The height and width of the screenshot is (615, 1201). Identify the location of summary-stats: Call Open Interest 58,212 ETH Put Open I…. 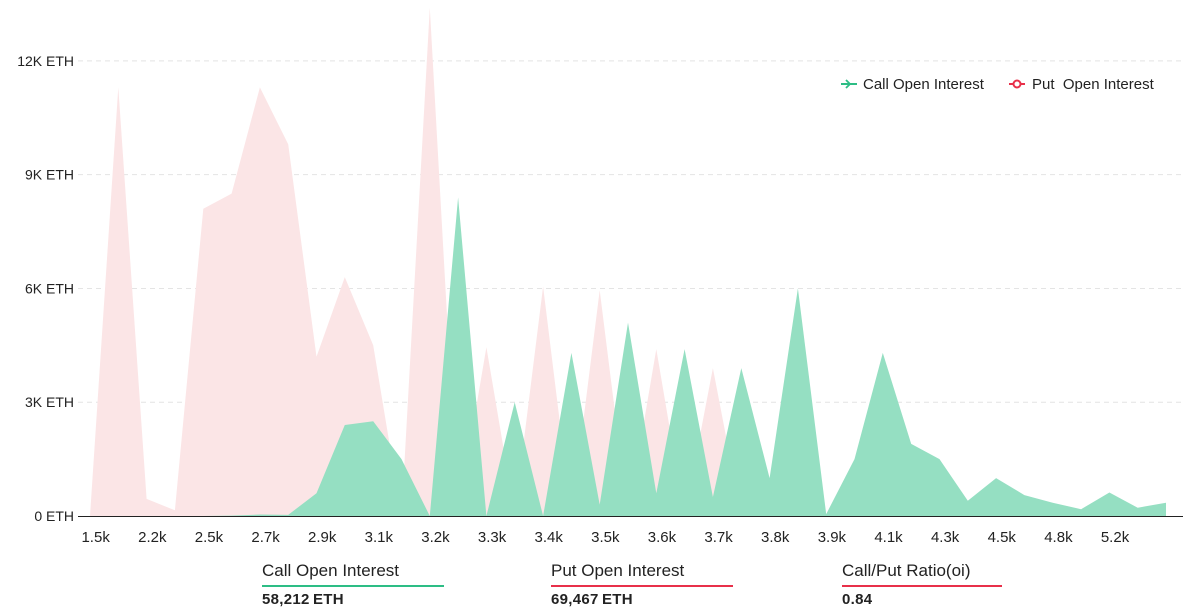
(600, 587).